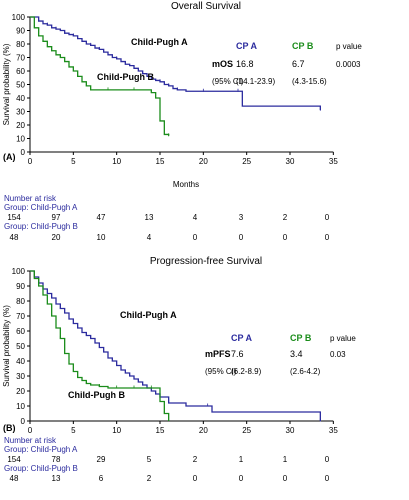 Image resolution: width=409 pixels, height=500 pixels. What do you see at coordinates (23, 421) in the screenshot?
I see `pfs-y-tick-label: 0` at bounding box center [23, 421].